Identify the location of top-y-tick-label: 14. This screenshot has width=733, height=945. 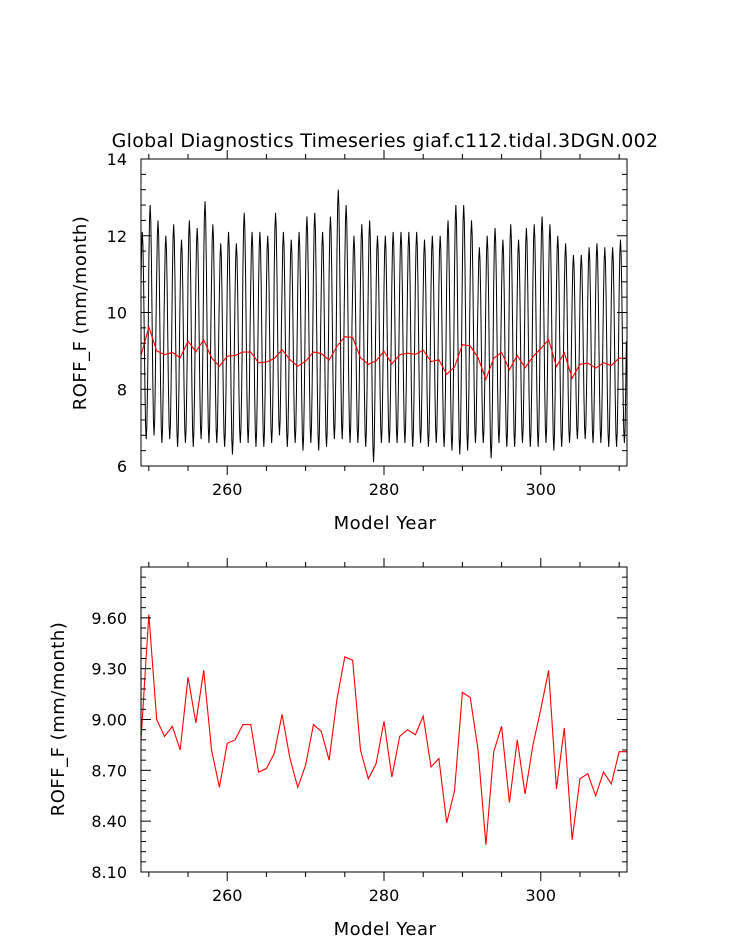
(117, 159).